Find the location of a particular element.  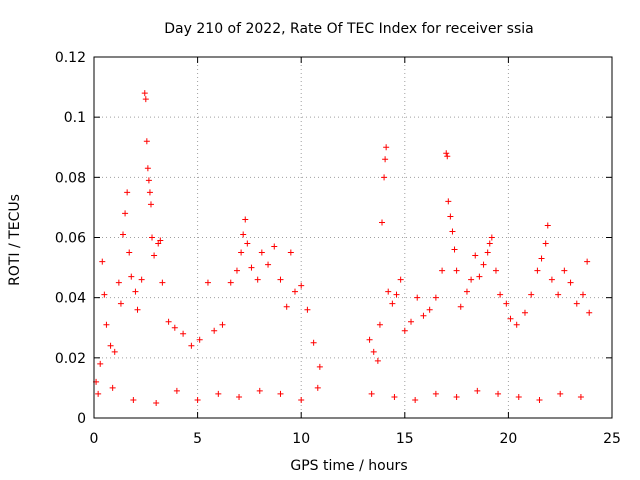

y-tick-label: 0 is located at coordinates (81, 419).